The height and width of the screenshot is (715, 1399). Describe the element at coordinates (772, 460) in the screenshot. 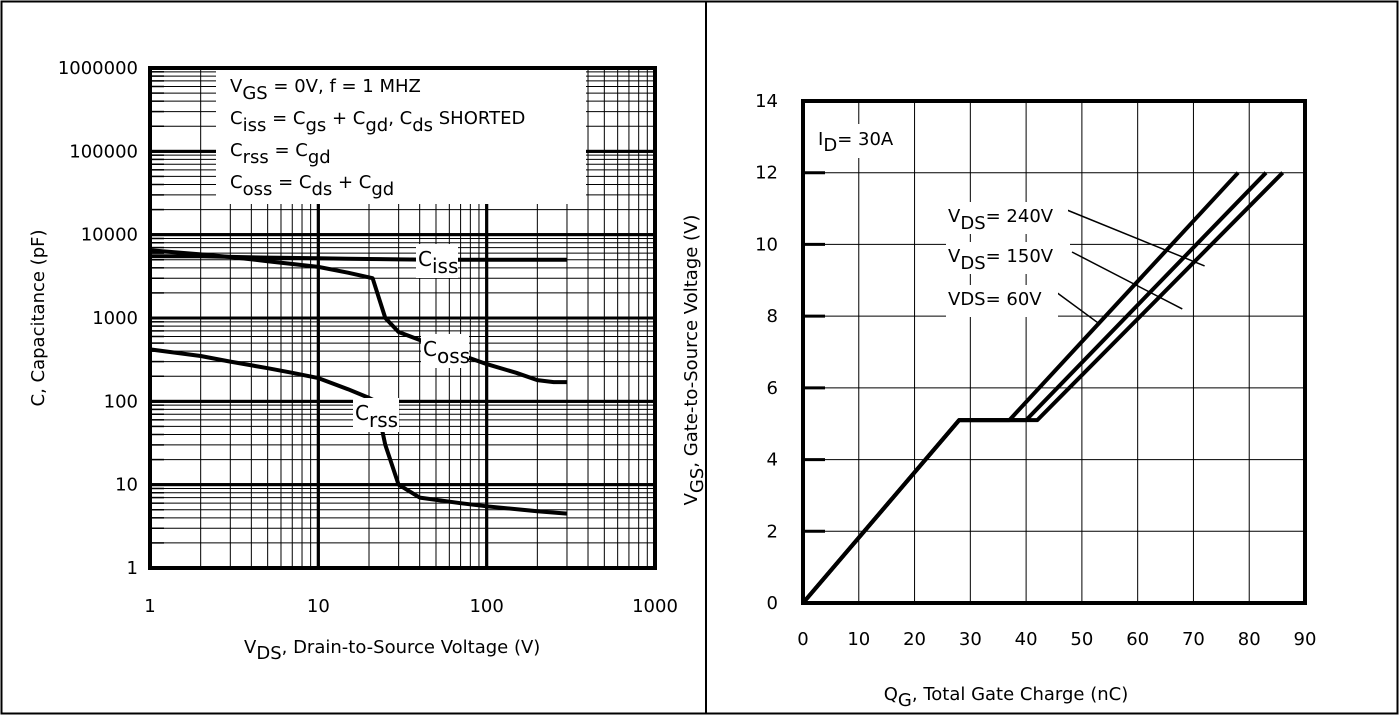

I see `y-tick-label: 4` at that location.